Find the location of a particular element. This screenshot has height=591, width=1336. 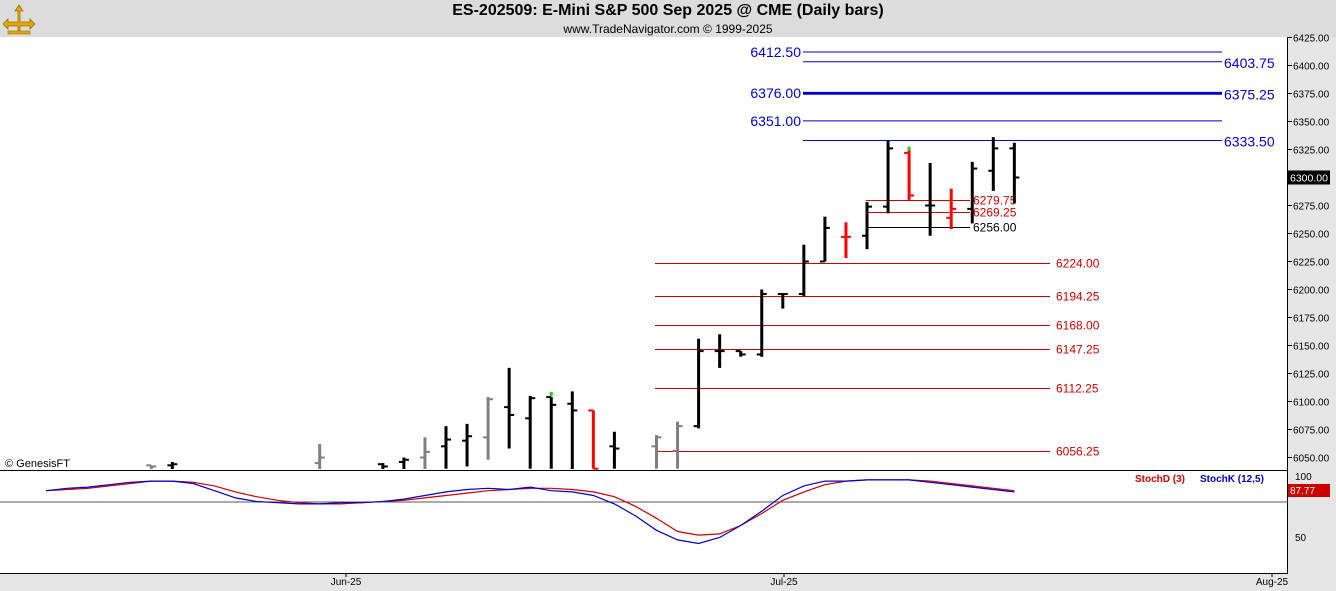

stochD-line is located at coordinates (530, 507).